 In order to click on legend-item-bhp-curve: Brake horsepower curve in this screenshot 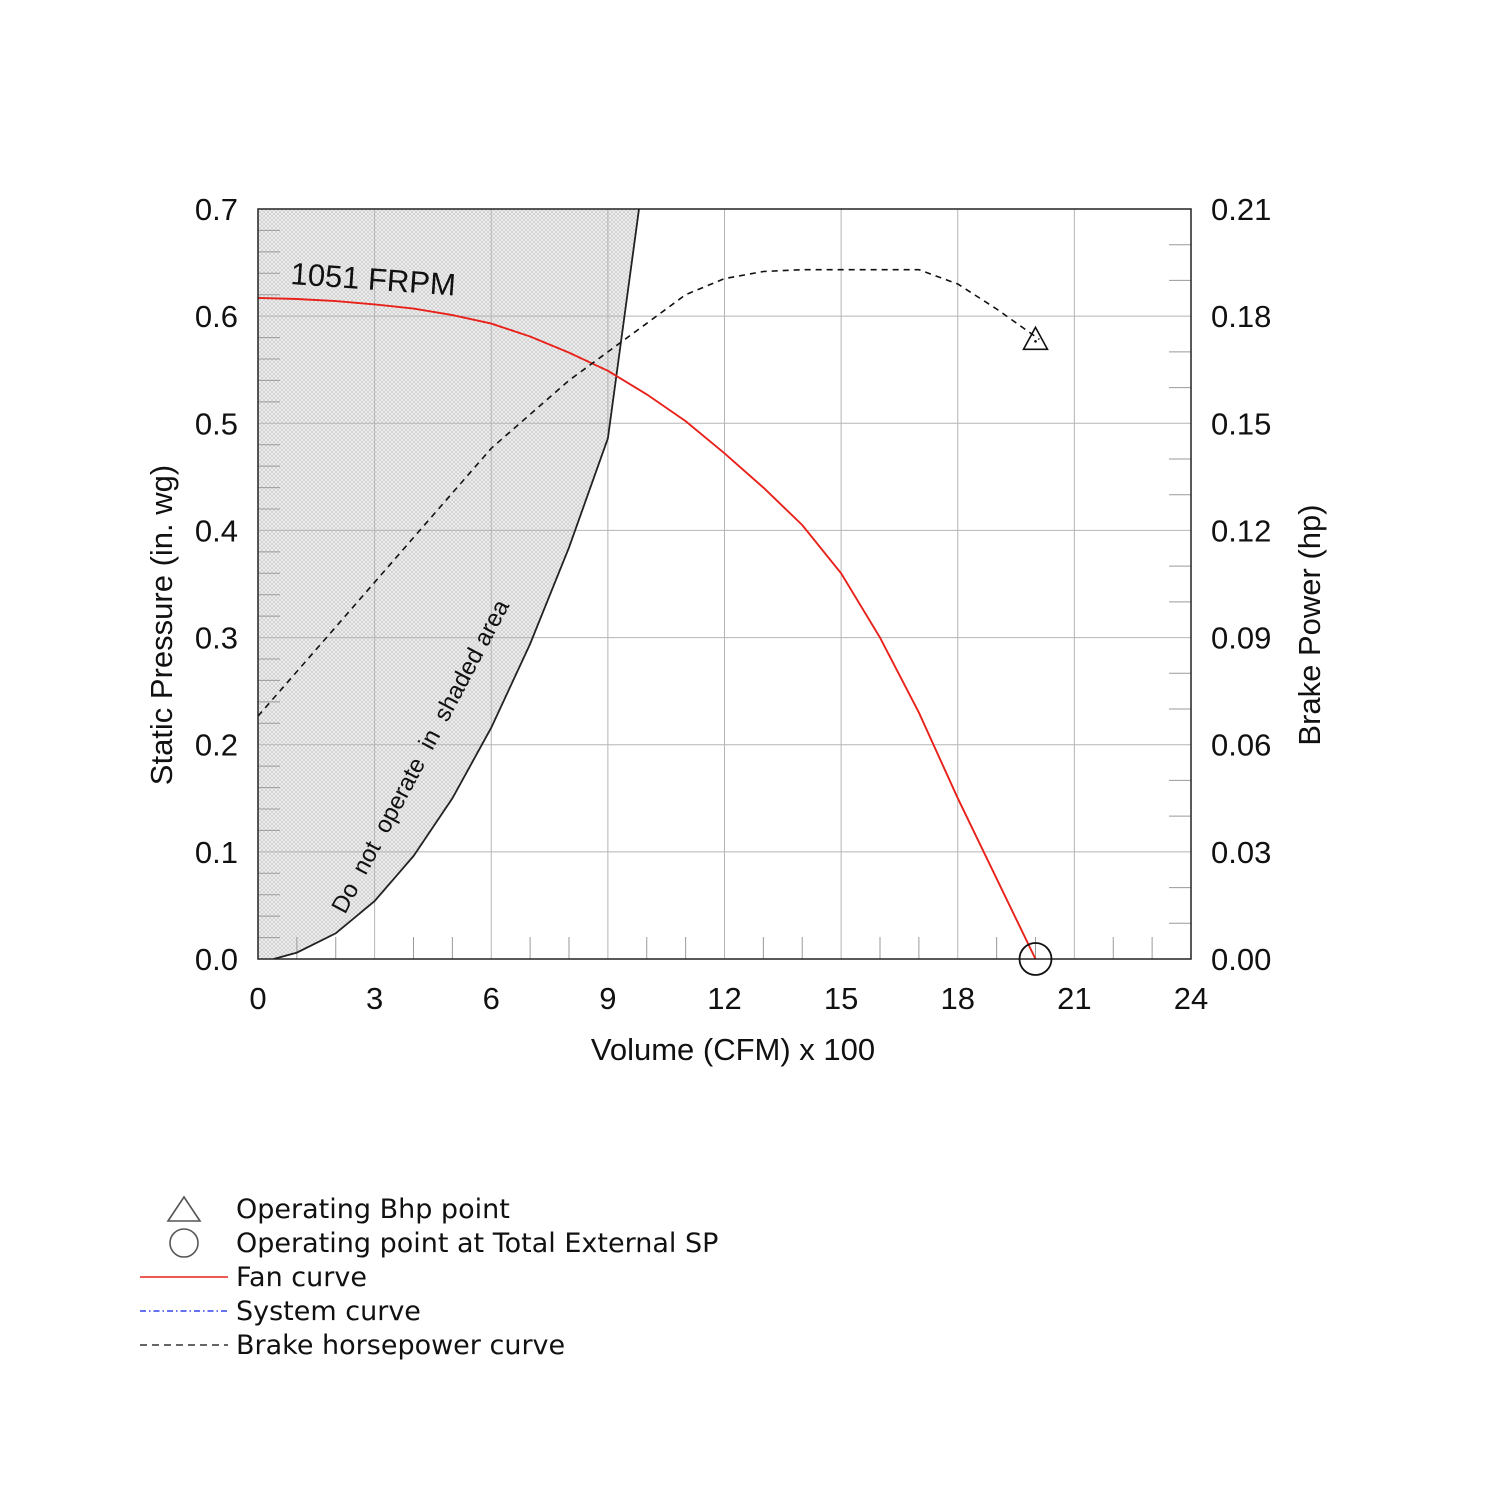, I will do `click(428, 1345)`.